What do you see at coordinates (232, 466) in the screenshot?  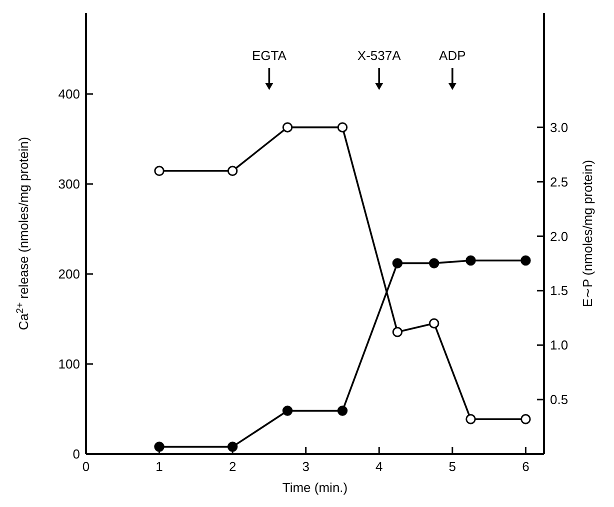 I see `x-tick-label: 2` at bounding box center [232, 466].